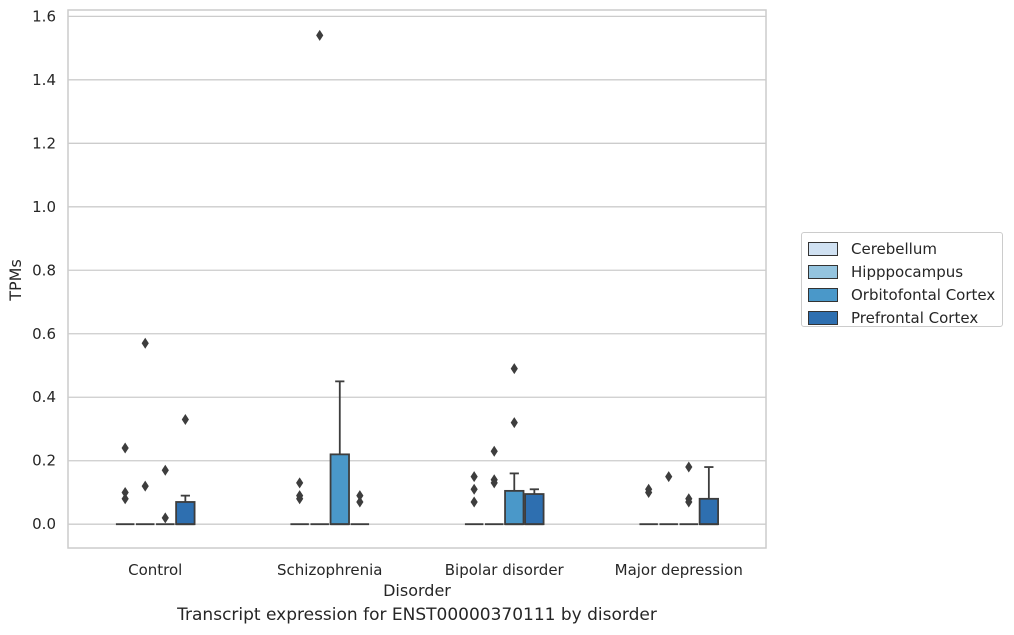  Describe the element at coordinates (907, 271) in the screenshot. I see `legend-label: Hipppocampus` at that location.